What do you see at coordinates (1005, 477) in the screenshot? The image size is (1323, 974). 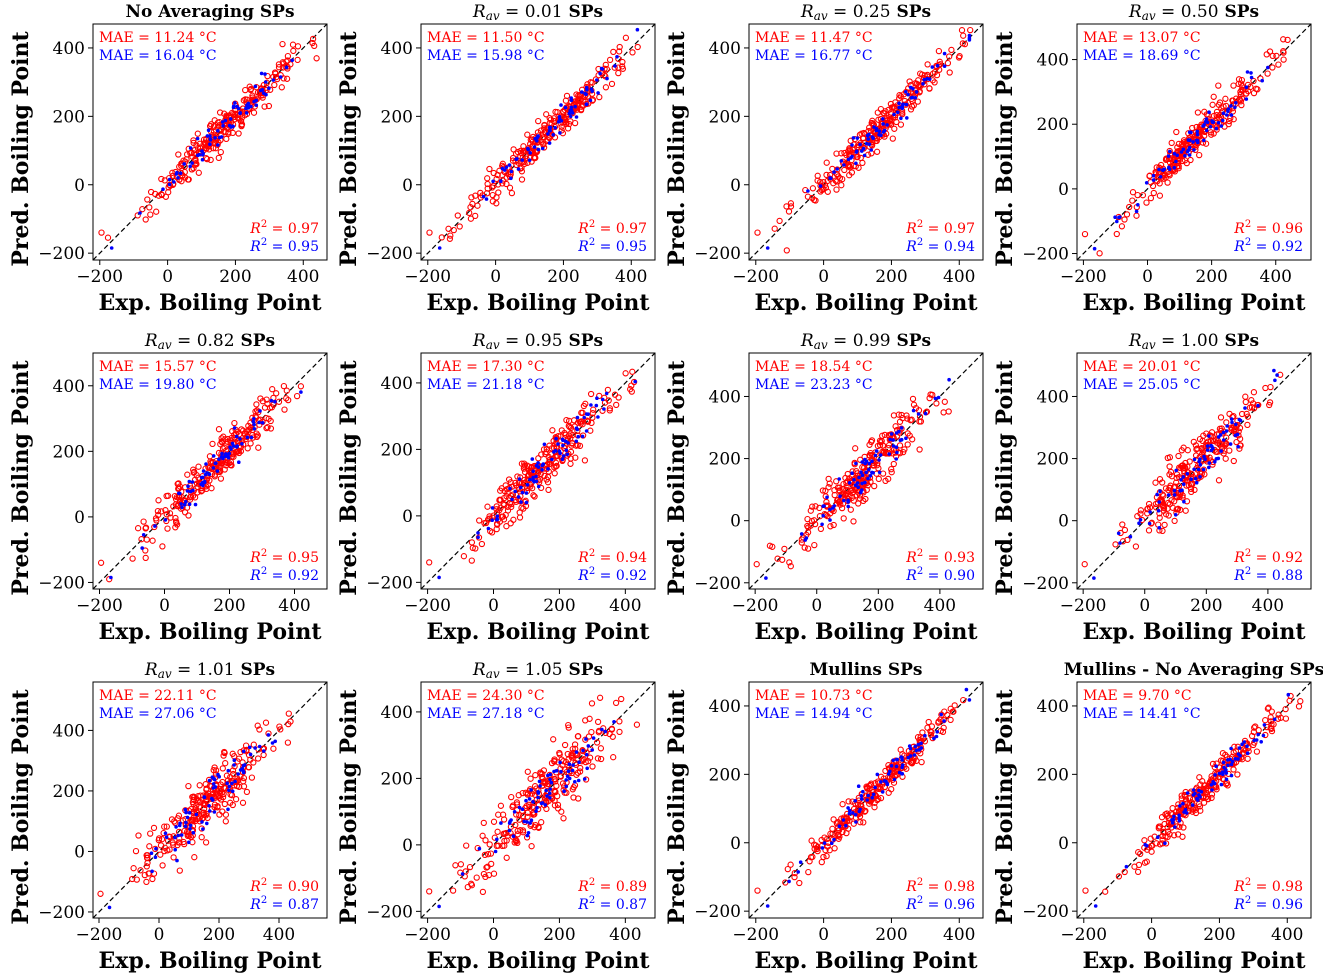 I see `y-axis-label: Pred. Boiling Point` at bounding box center [1005, 477].